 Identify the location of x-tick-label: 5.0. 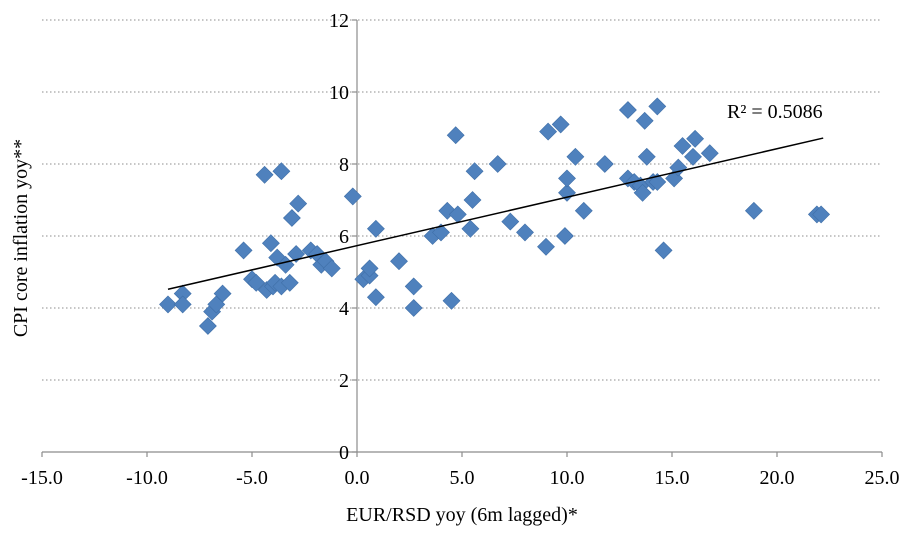
(462, 478).